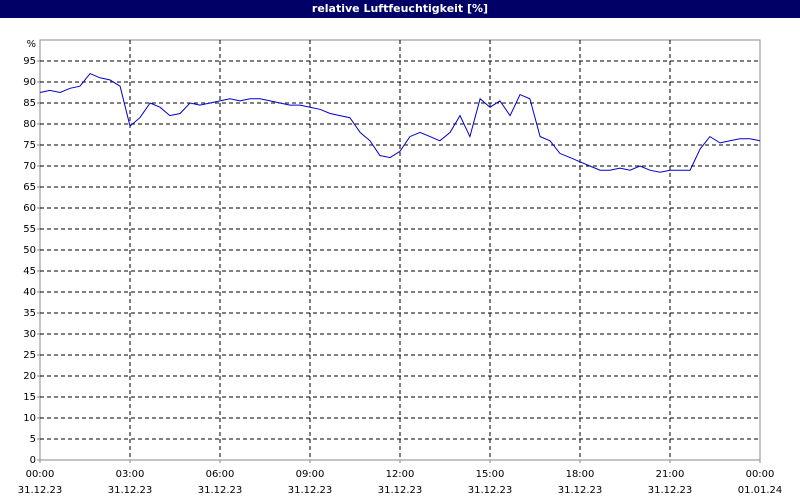 The image size is (800, 500). Describe the element at coordinates (310, 474) in the screenshot. I see `x-tick-label: 09:00` at that location.